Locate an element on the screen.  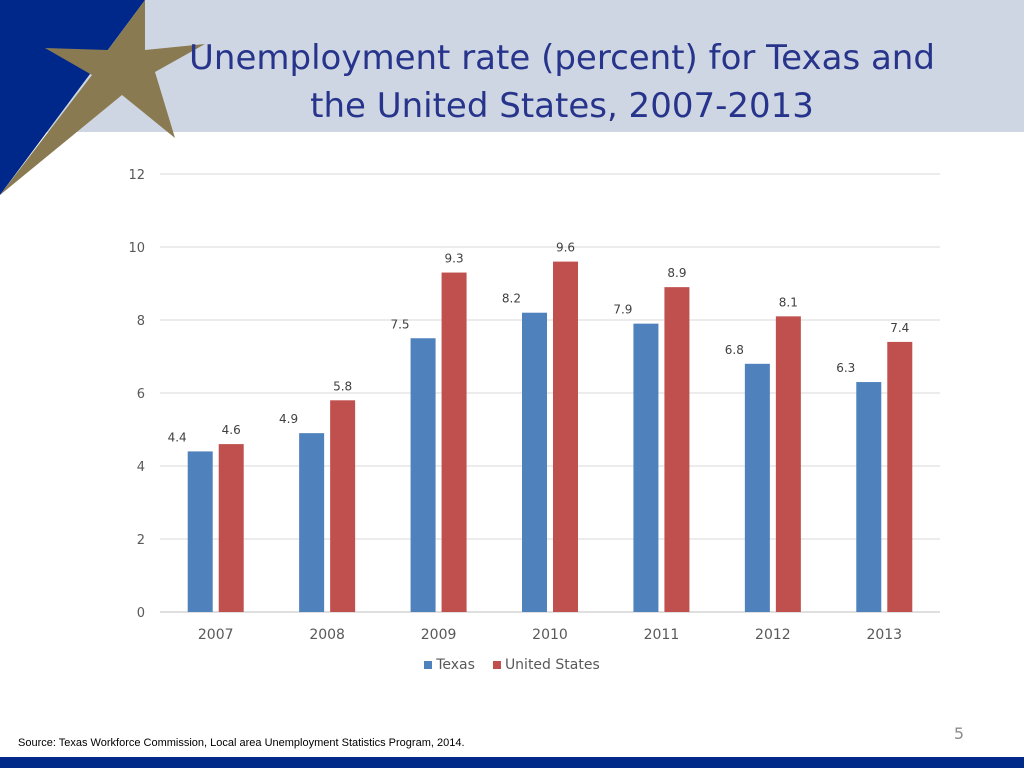
chart-legend: Texas United States is located at coordinates (512, 665).